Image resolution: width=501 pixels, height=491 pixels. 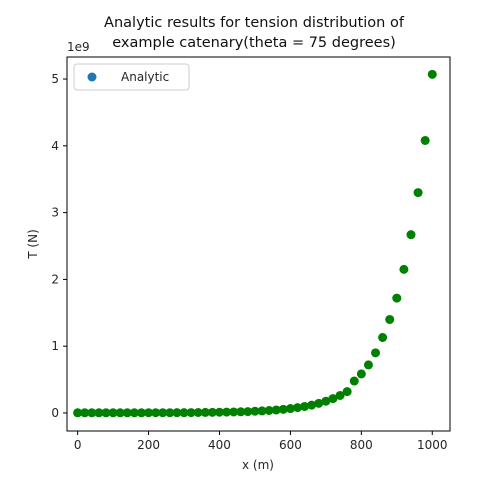 What do you see at coordinates (432, 445) in the screenshot?
I see `x-tick-label: 1000` at bounding box center [432, 445].